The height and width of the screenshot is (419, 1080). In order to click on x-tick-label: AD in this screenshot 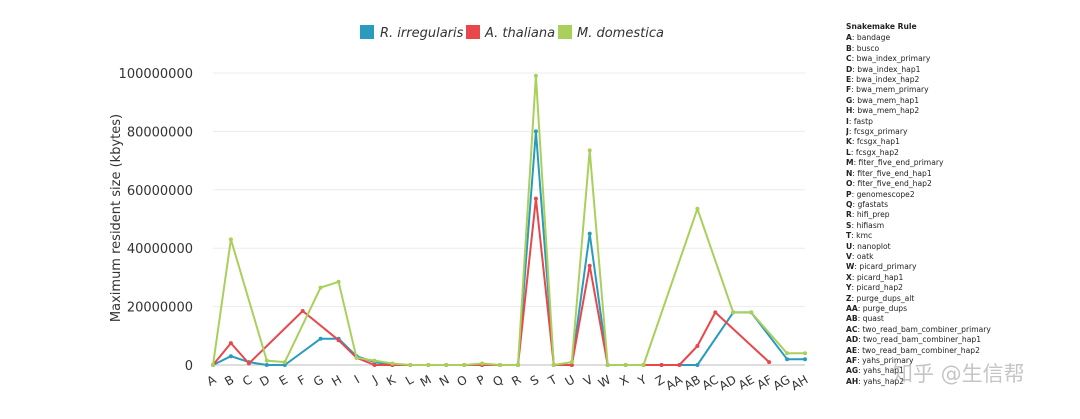, I will do `click(728, 382)`.